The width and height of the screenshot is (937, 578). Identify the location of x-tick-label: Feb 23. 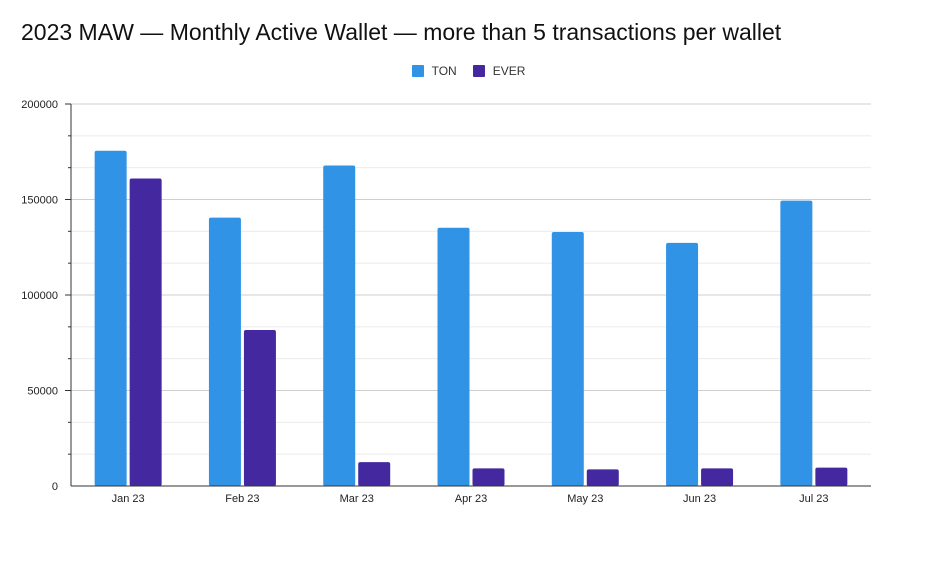
(242, 499).